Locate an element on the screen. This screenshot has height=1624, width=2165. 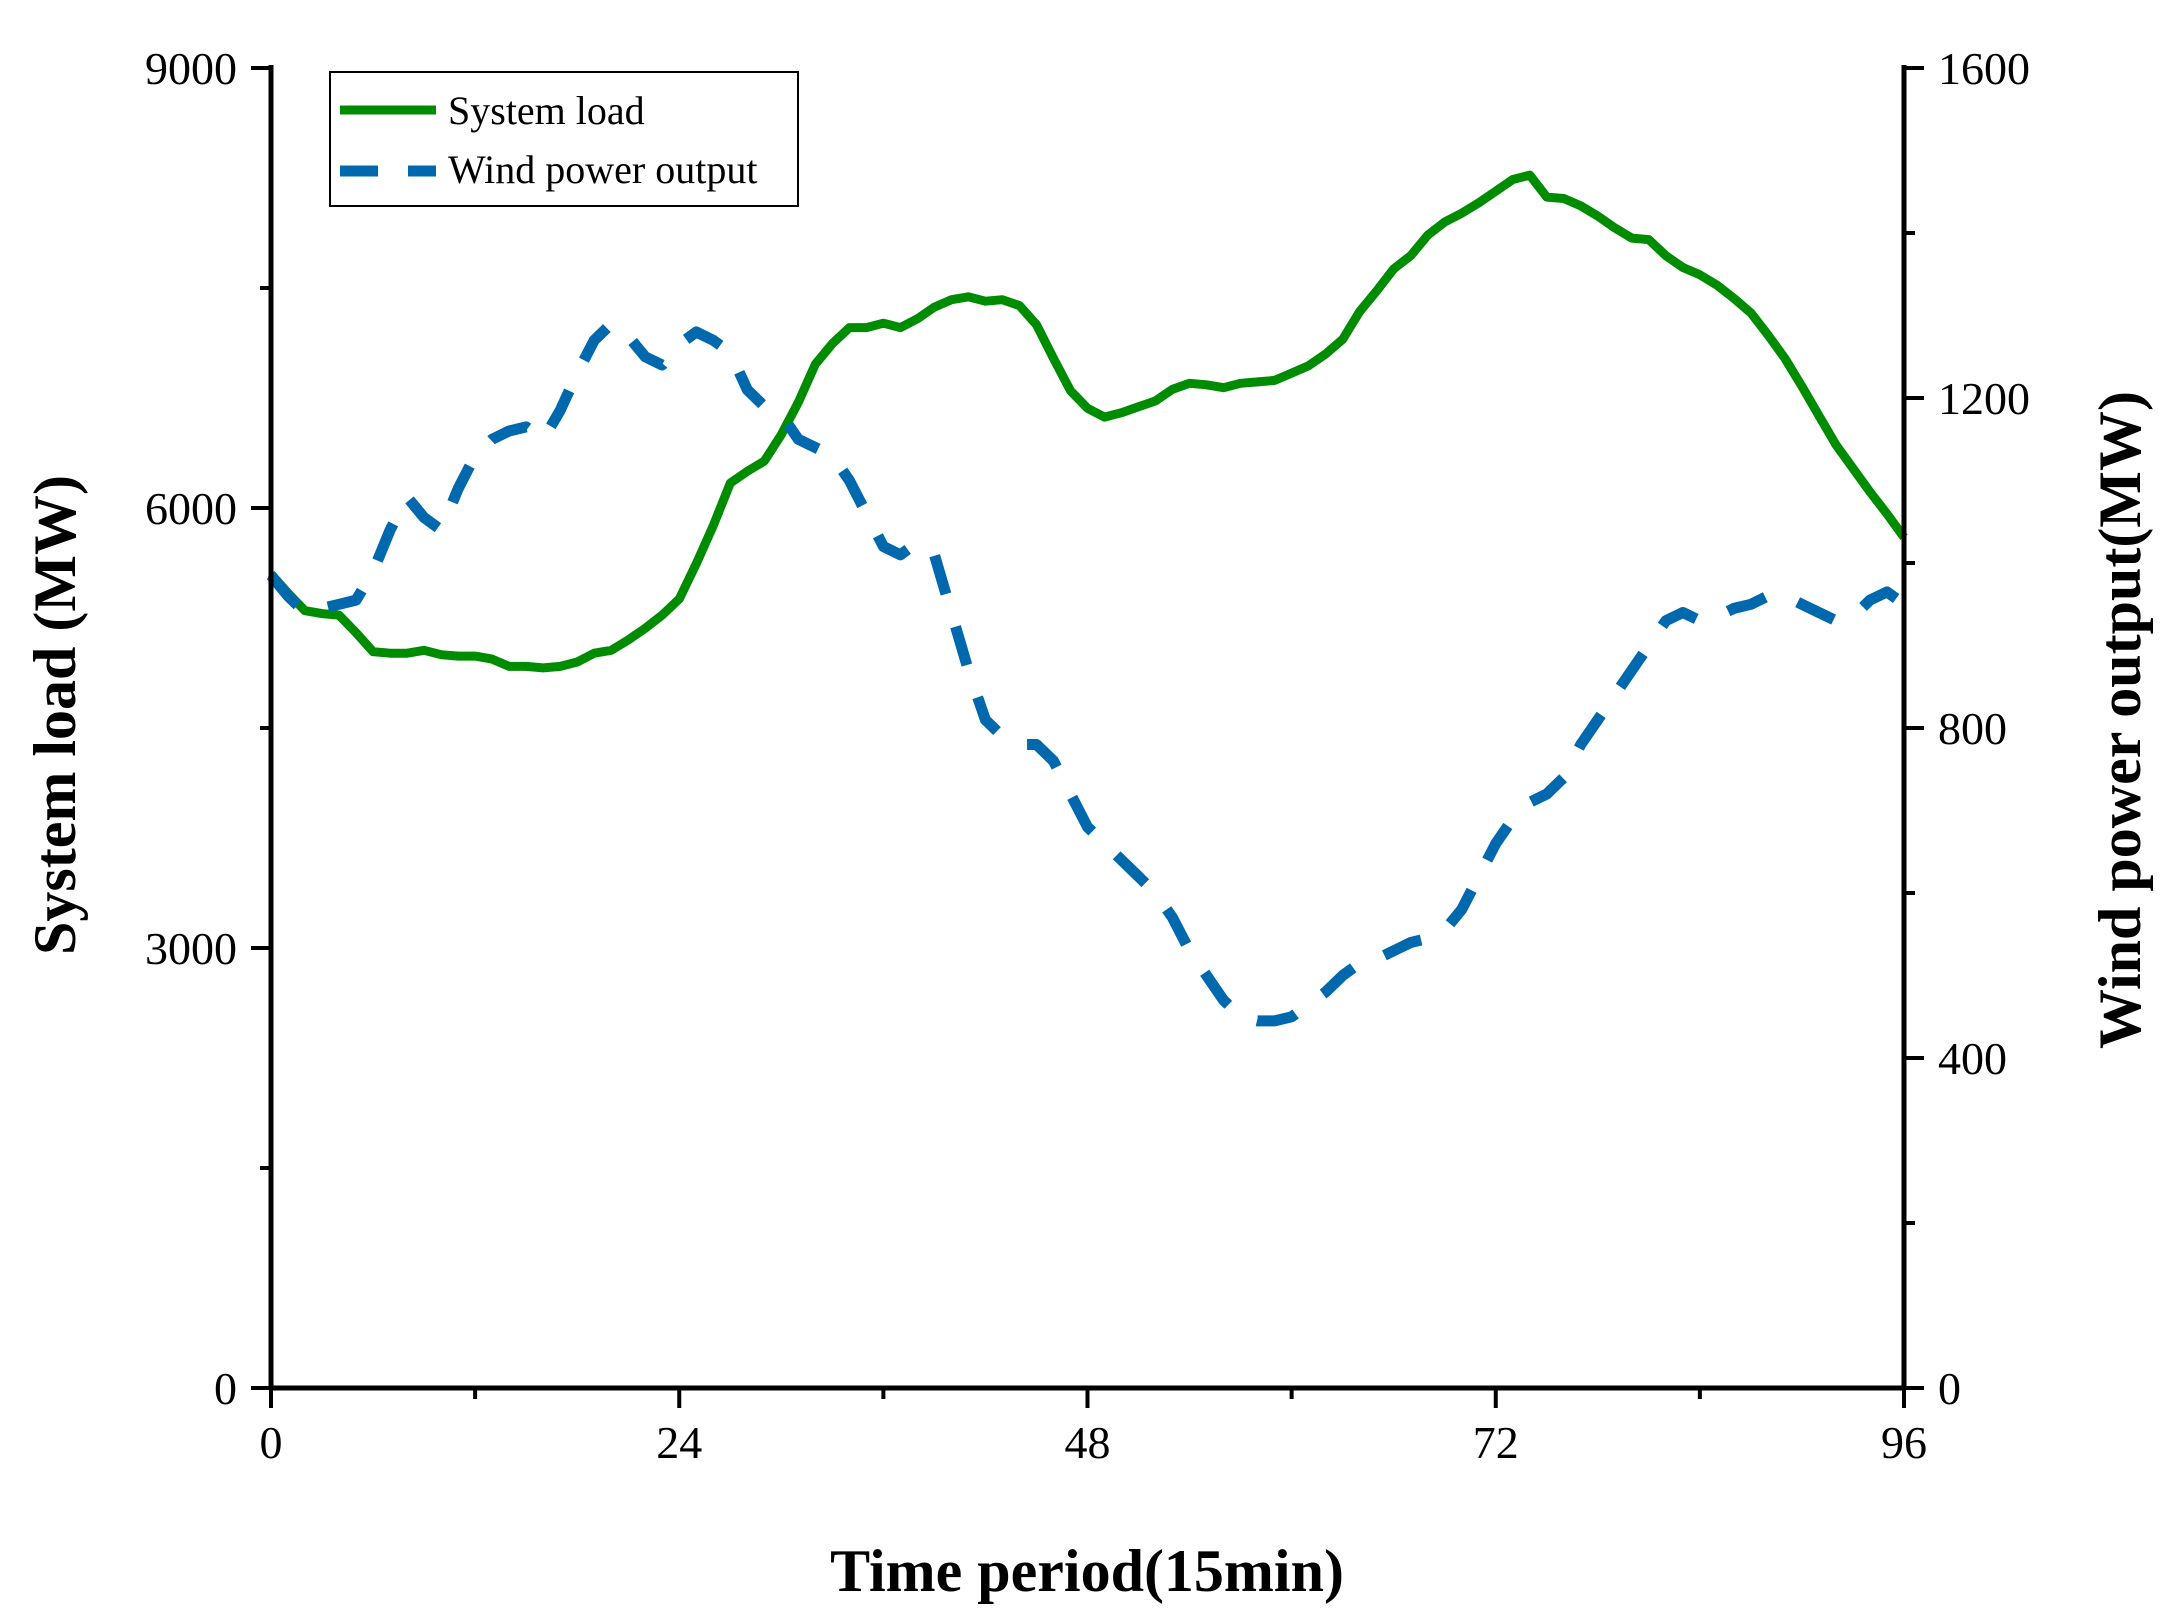
y-left-tick-label: 0 is located at coordinates (225, 1388).